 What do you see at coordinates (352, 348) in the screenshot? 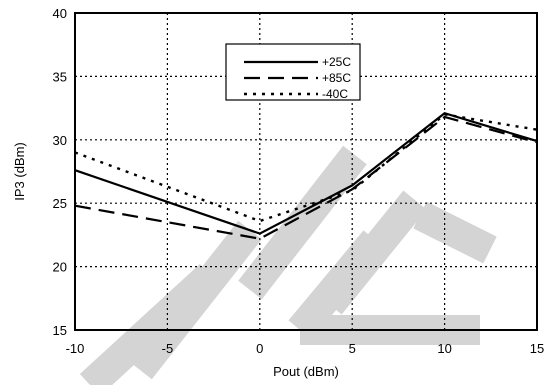
I see `x-tick-label: 5` at bounding box center [352, 348].